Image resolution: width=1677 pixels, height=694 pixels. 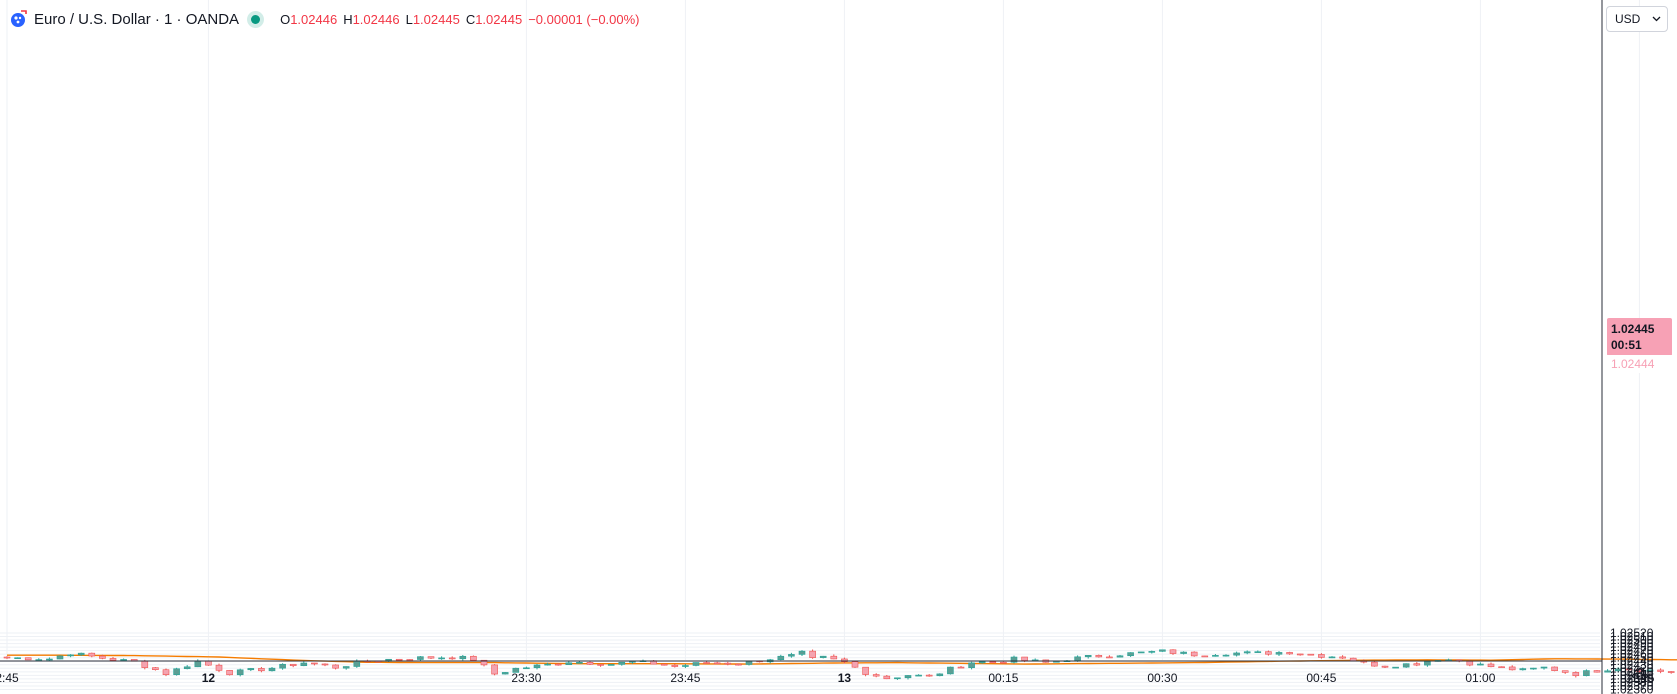 I want to click on y-tick-label: 1.02520, so click(x=1632, y=633).